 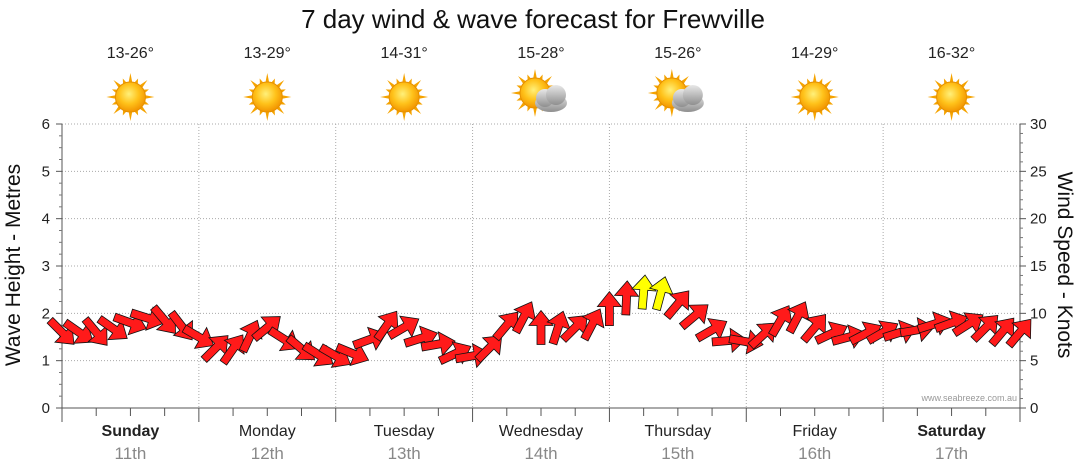 I want to click on day-label: Friday, so click(x=814, y=431).